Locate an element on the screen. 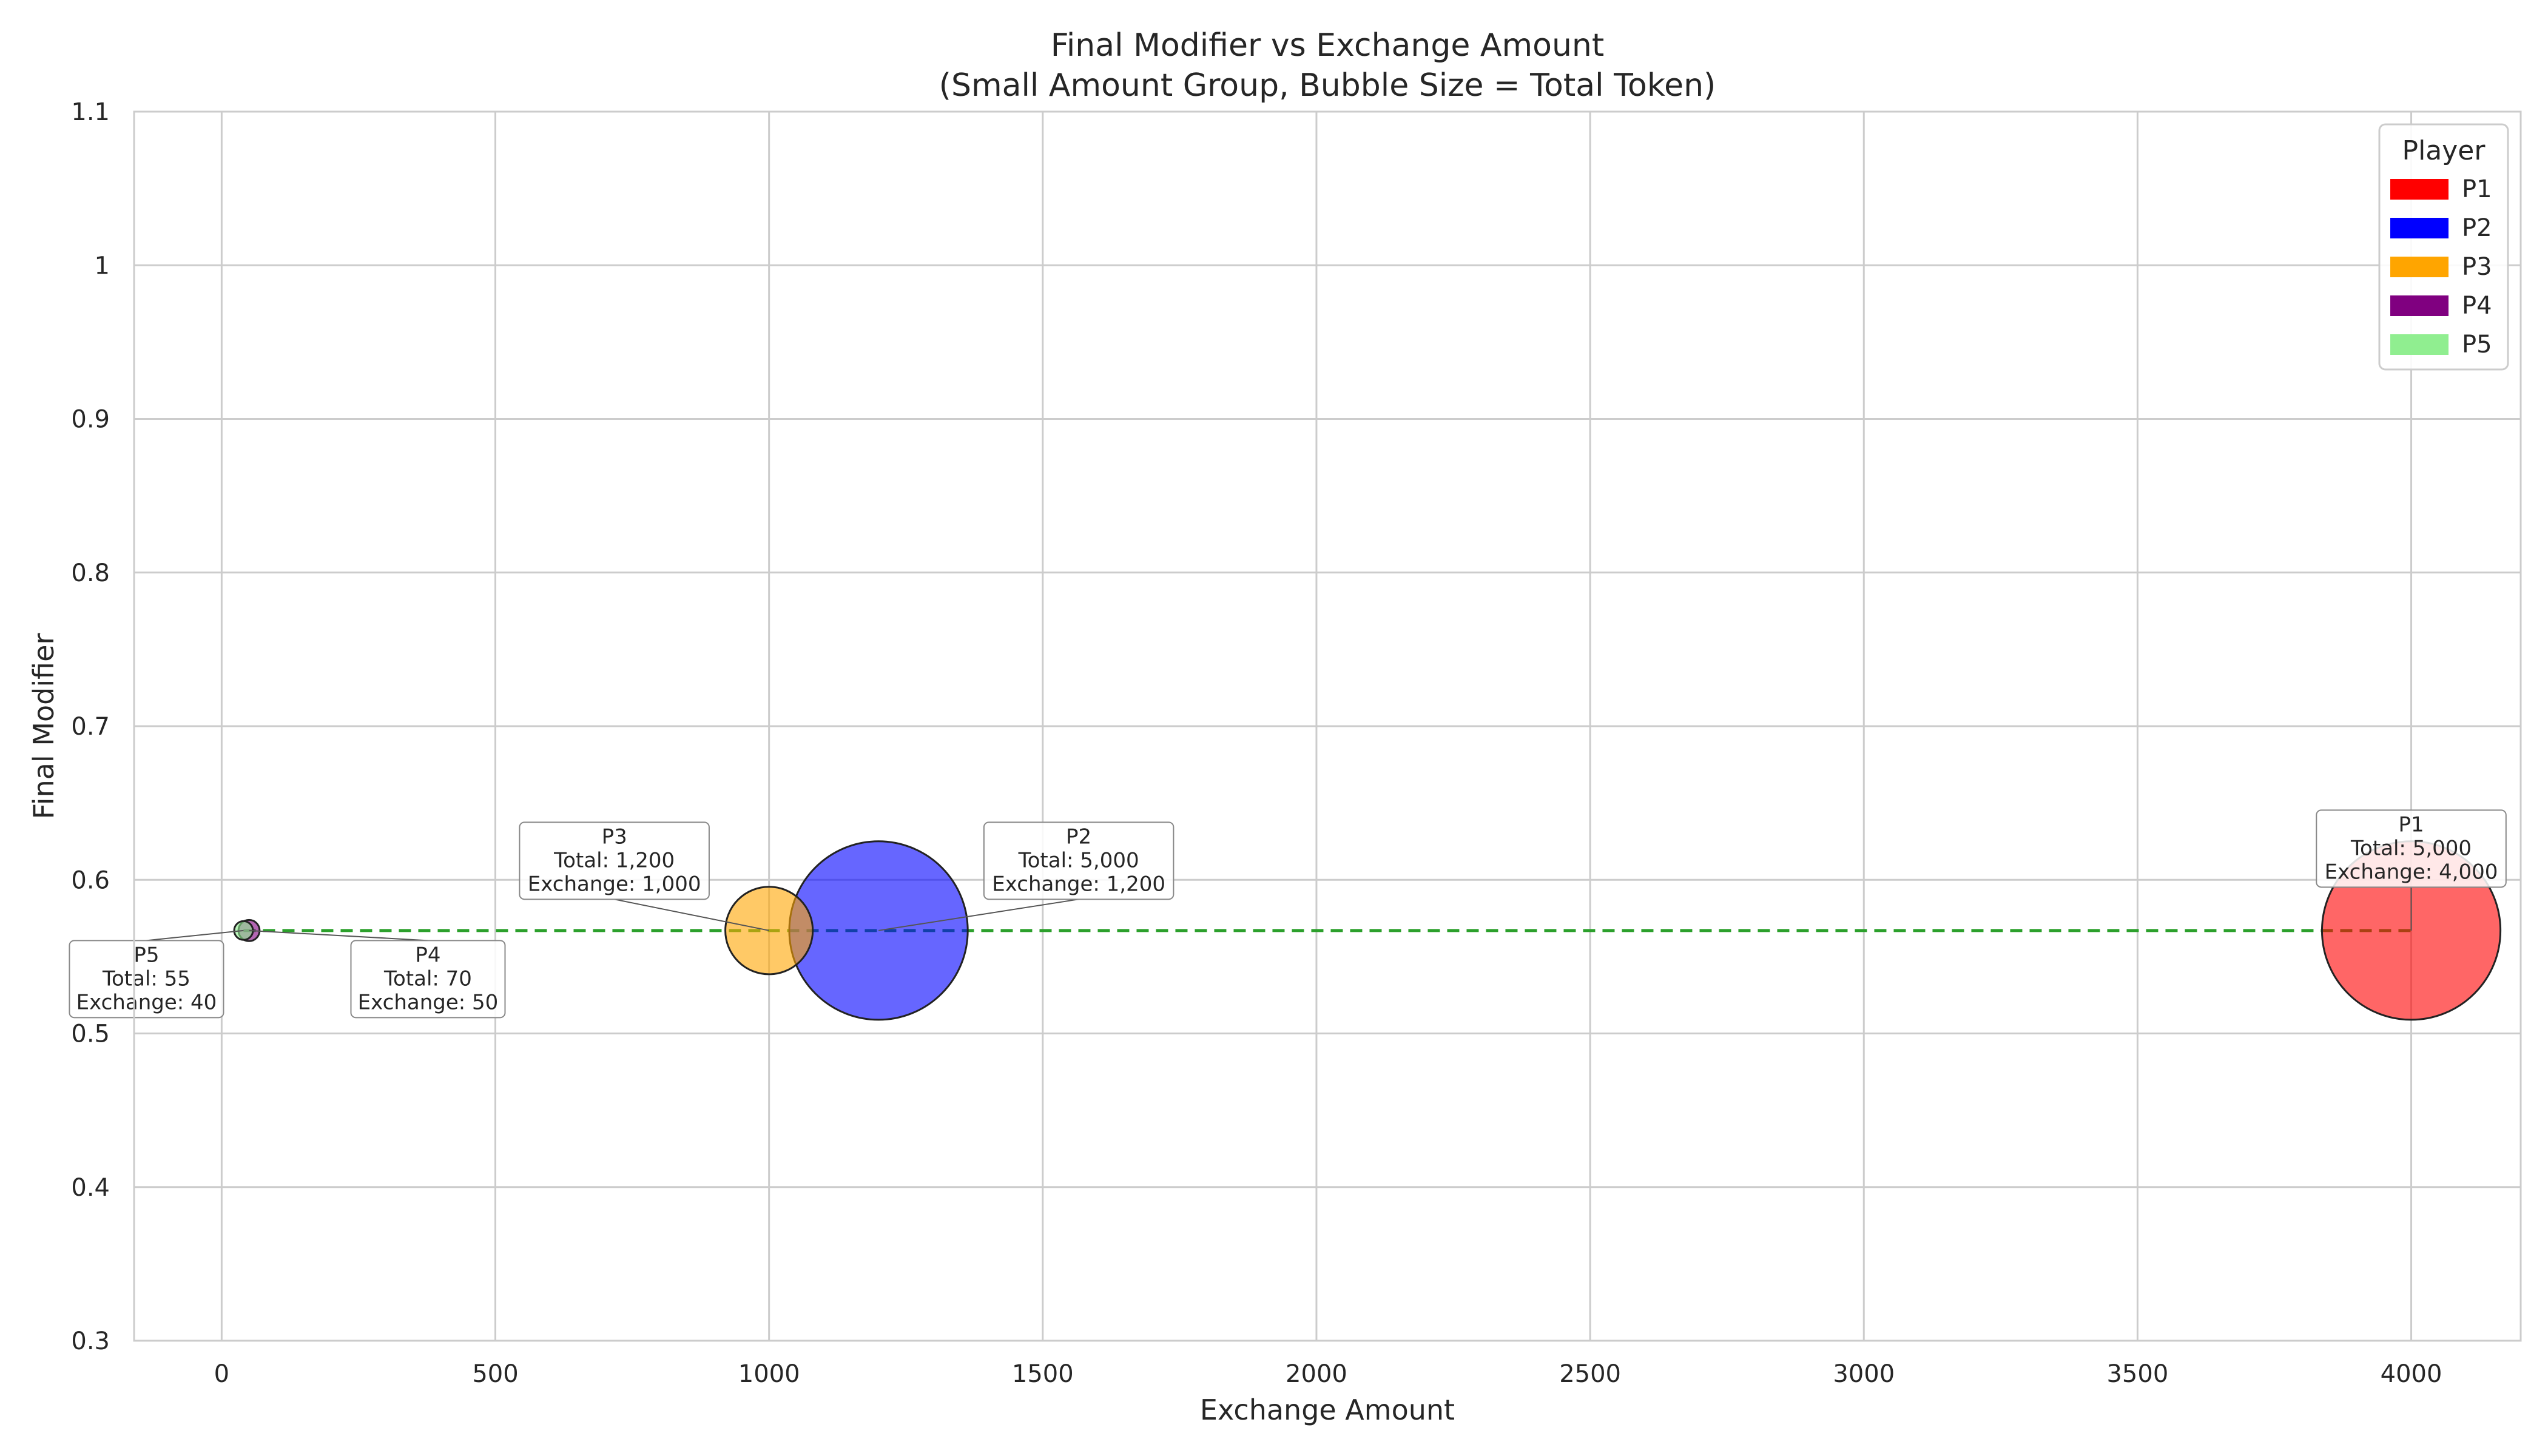  annotation-text: Total: 1,200 is located at coordinates (614, 860).